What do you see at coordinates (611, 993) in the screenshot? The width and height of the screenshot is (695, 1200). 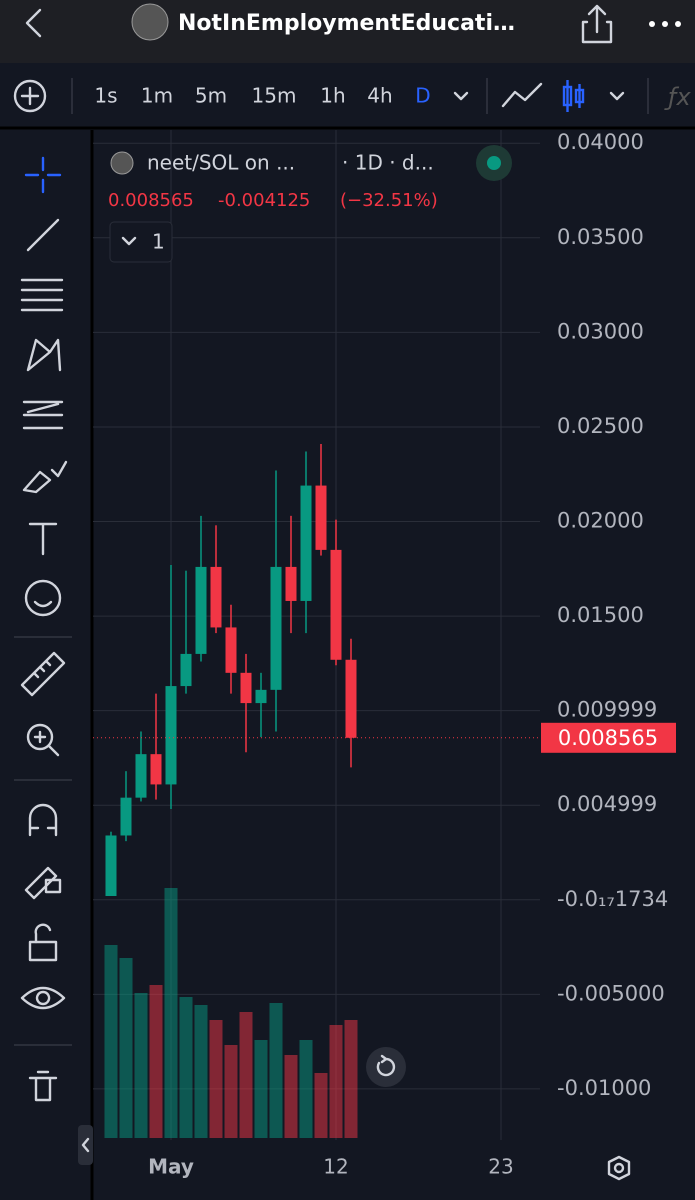 I see `y-tick-label: -0.005000` at bounding box center [611, 993].